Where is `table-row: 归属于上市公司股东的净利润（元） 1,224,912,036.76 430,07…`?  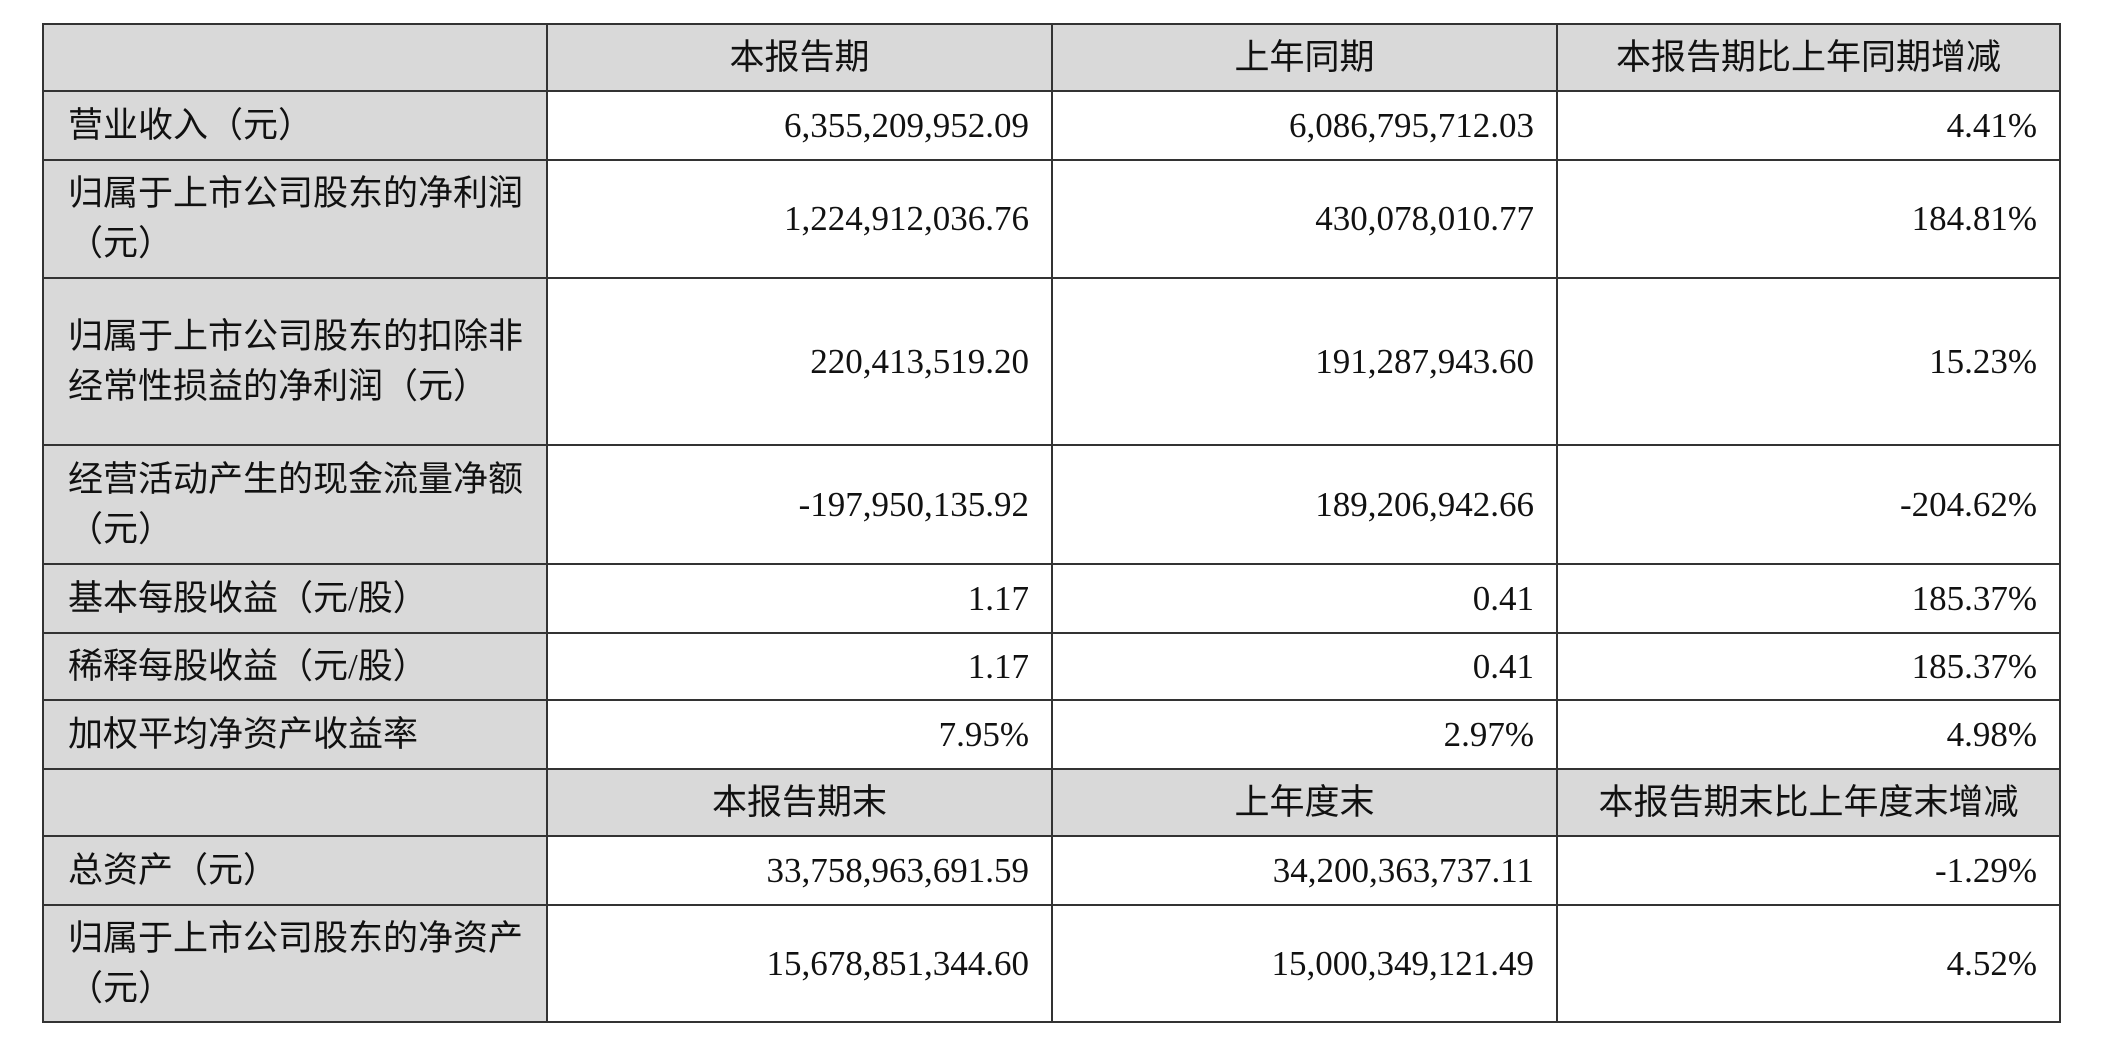
table-row: 归属于上市公司股东的净利润（元） 1,224,912,036.76 430,07… is located at coordinates (1051, 219).